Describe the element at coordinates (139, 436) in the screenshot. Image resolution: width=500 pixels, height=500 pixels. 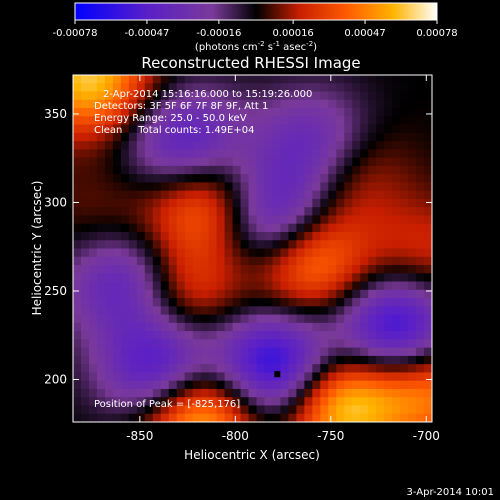
I see `x-tick-label: -850` at that location.